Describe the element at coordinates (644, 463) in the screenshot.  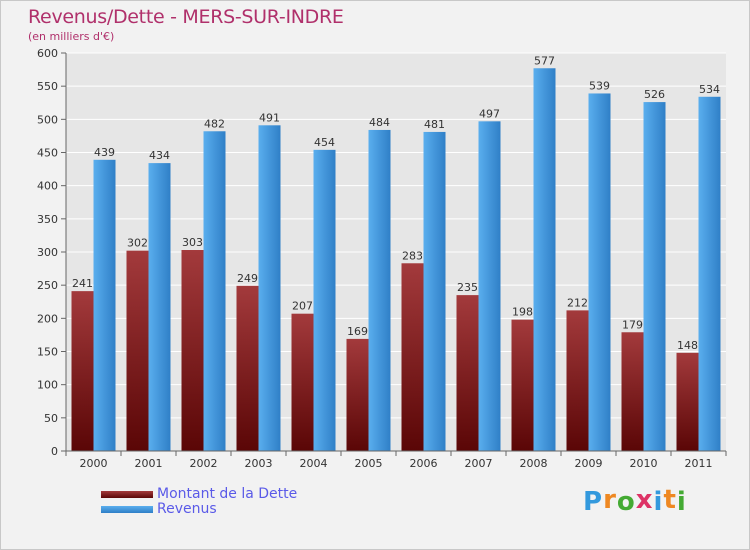
I see `x-tick-label: 2010` at that location.